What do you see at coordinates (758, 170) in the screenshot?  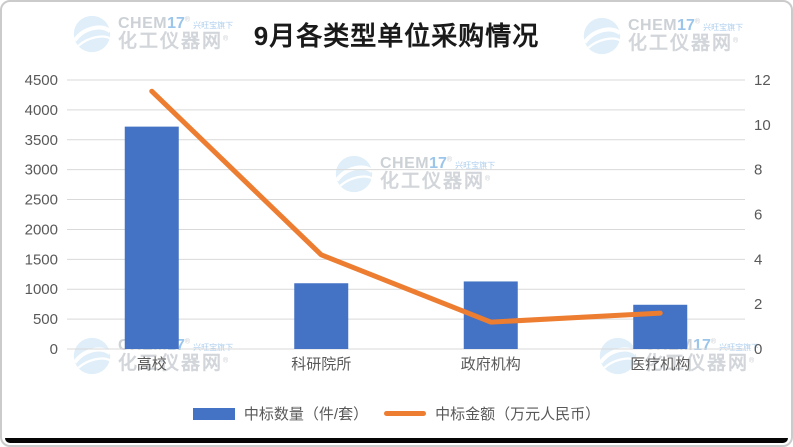 I see `right-axis-tick-label: 8` at bounding box center [758, 170].